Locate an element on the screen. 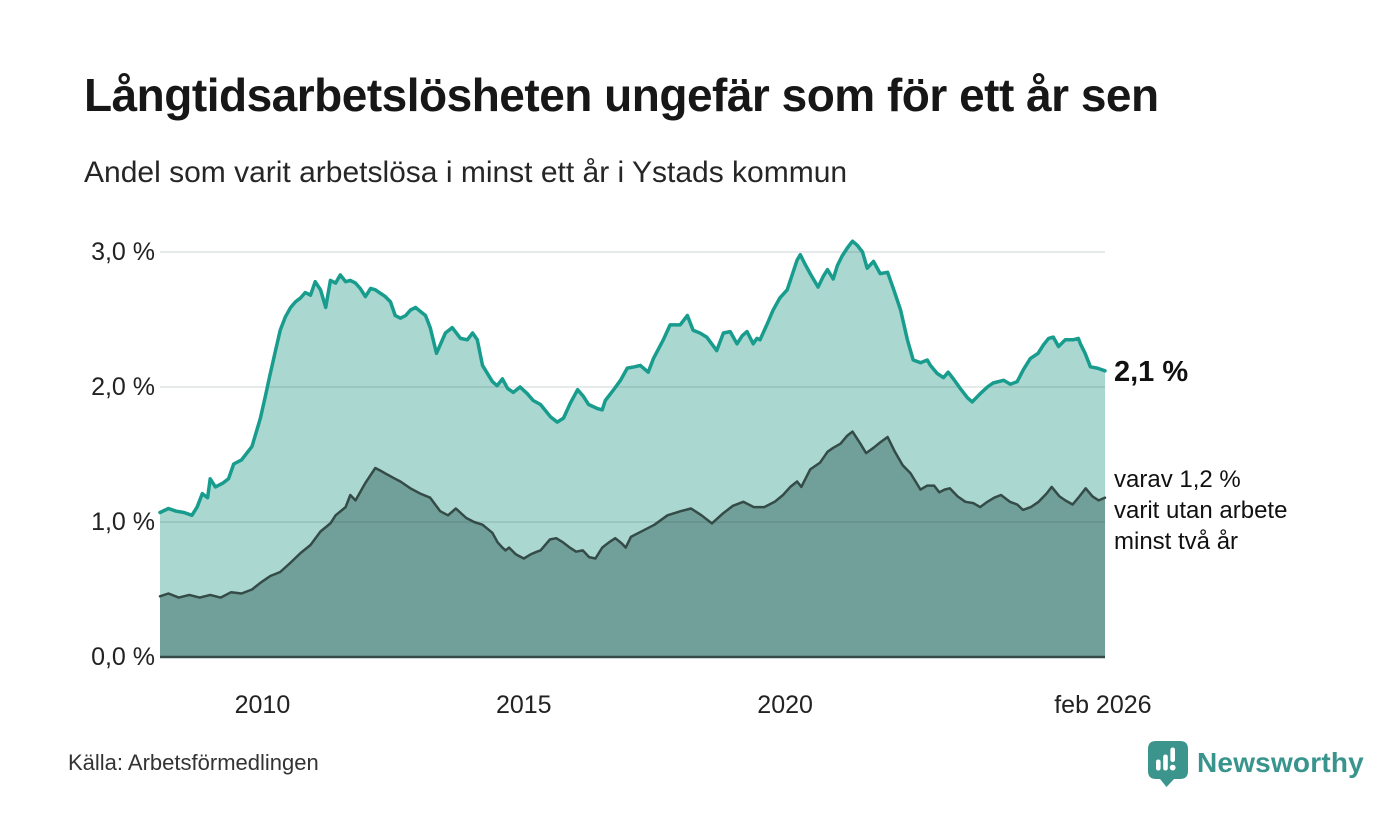 Image resolution: width=1400 pixels, height=840 pixels. y-tick-label: 0,0 % is located at coordinates (123, 657).